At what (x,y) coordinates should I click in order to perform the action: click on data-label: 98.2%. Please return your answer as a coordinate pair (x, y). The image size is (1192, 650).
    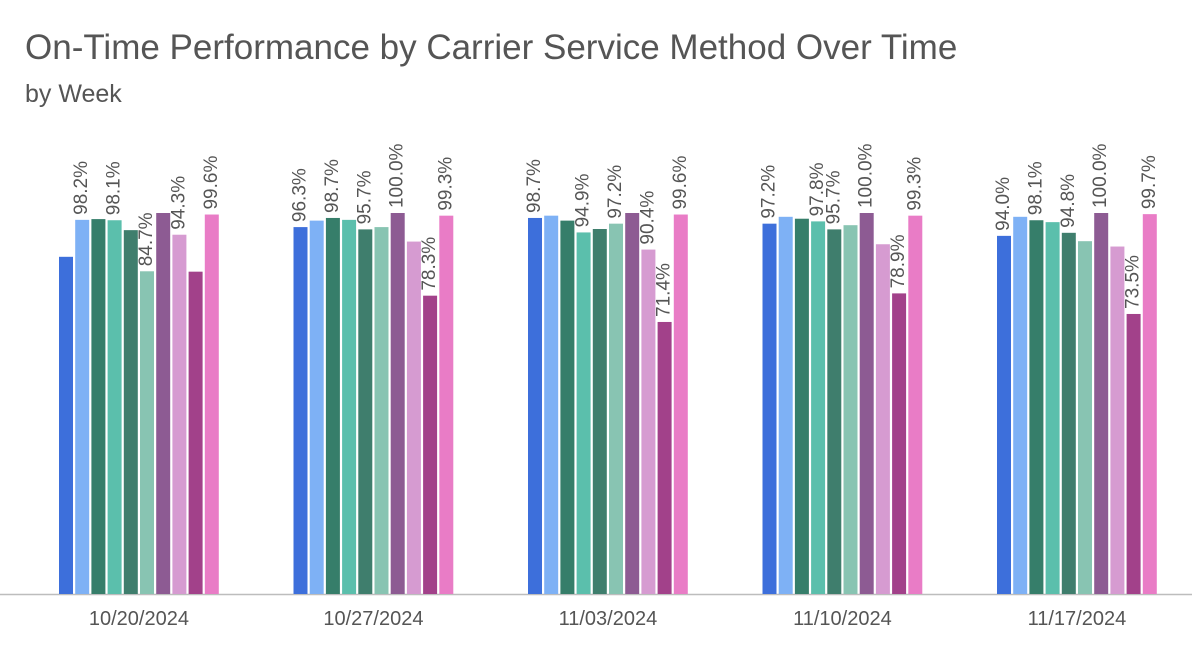
    Looking at the image, I should click on (81, 188).